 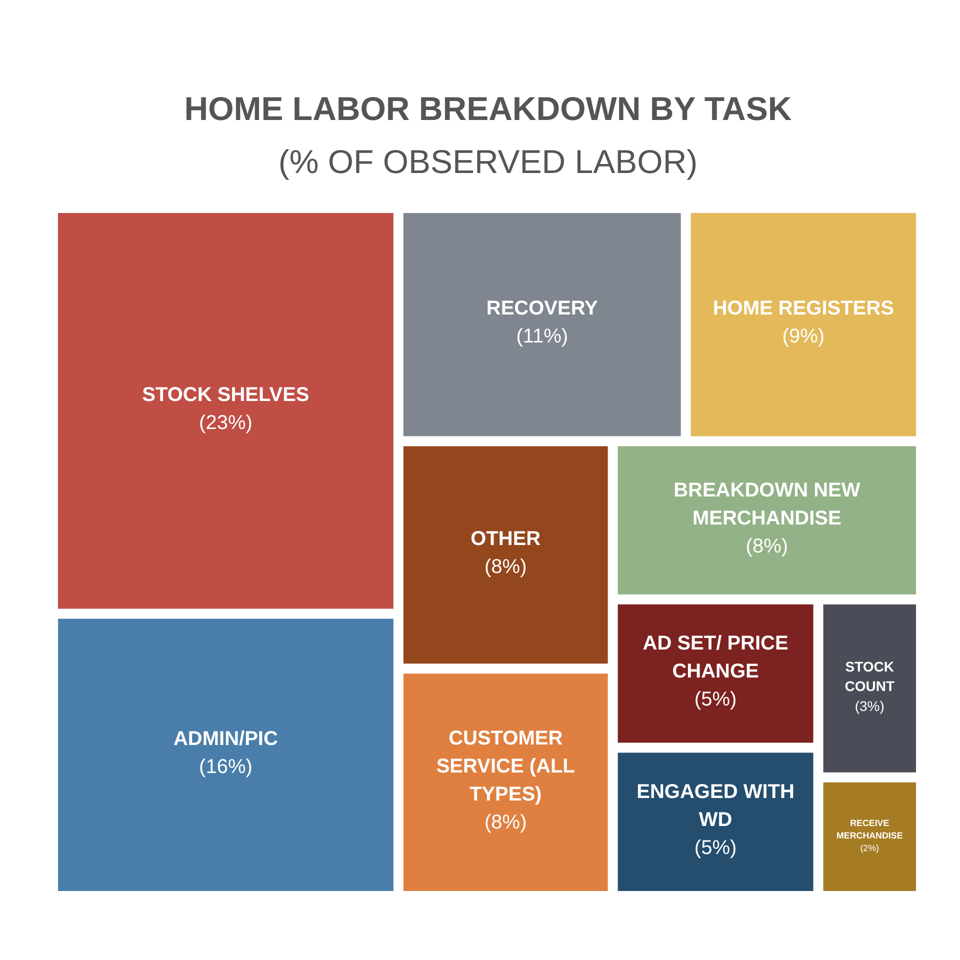 What do you see at coordinates (488, 108) in the screenshot?
I see `text: HOME LABOR BREAKDOWN BY TASK` at bounding box center [488, 108].